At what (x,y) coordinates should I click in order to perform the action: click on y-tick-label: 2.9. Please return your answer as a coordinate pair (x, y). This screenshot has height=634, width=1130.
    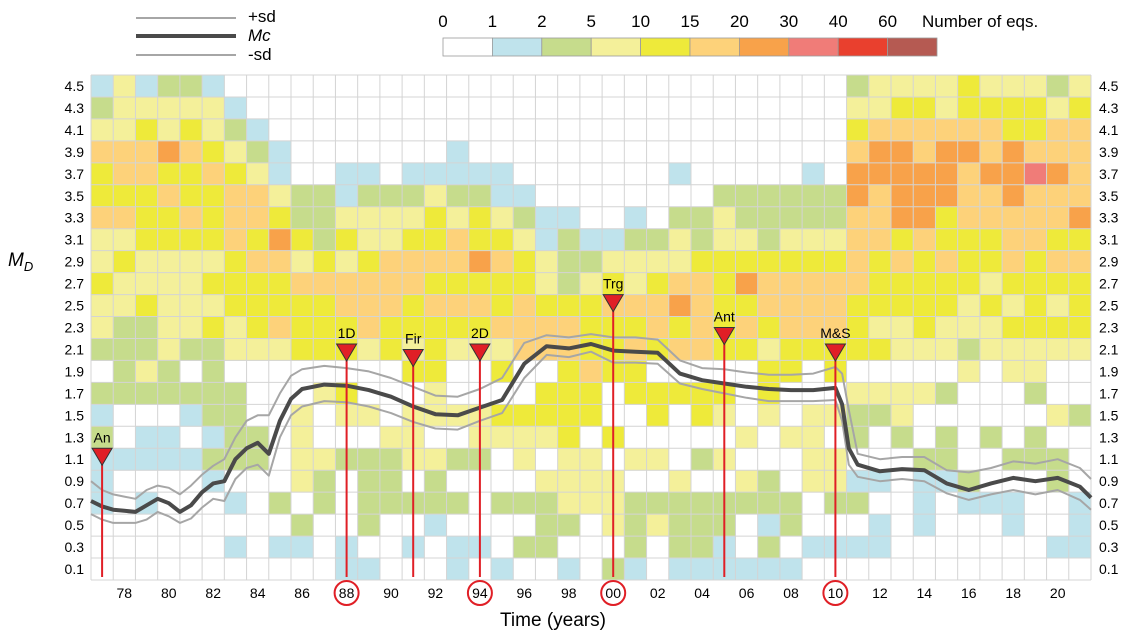
    Looking at the image, I should click on (75, 262).